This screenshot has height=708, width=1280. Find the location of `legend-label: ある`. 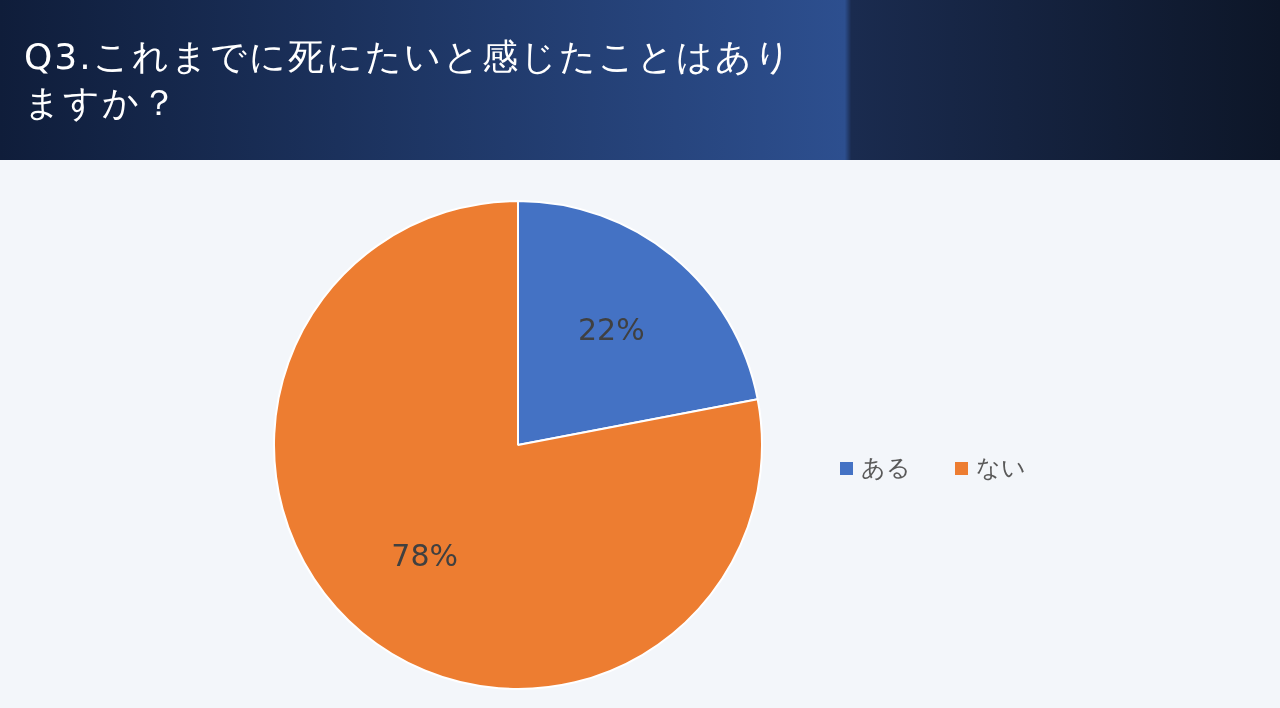

legend-label: ある is located at coordinates (886, 468).